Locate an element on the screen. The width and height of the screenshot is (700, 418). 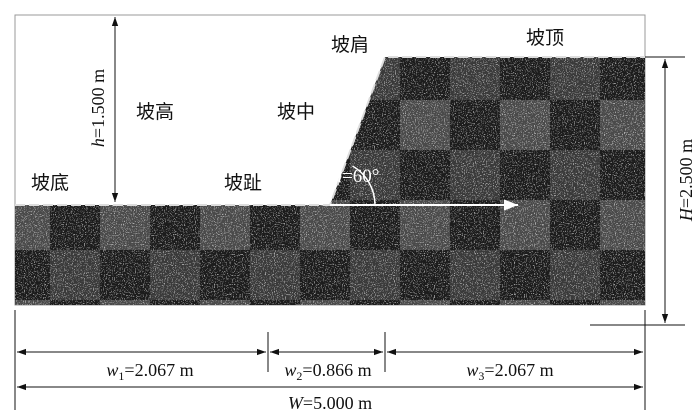
height-label: 坡高 is located at coordinates (155, 112).